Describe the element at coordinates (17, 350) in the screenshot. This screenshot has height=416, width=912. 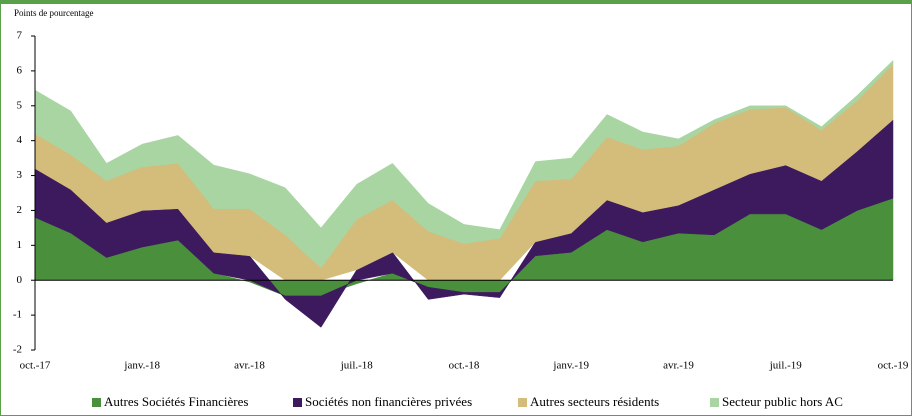
I see `y-tick-label: -2` at that location.